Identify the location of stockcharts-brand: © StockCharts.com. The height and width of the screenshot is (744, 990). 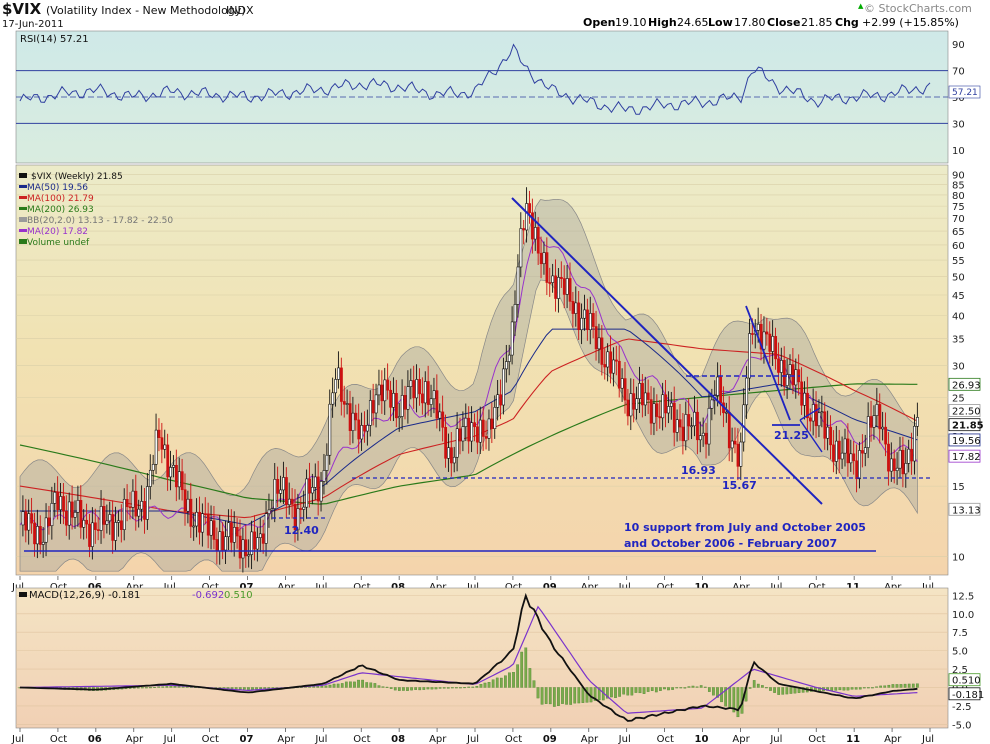
(918, 8).